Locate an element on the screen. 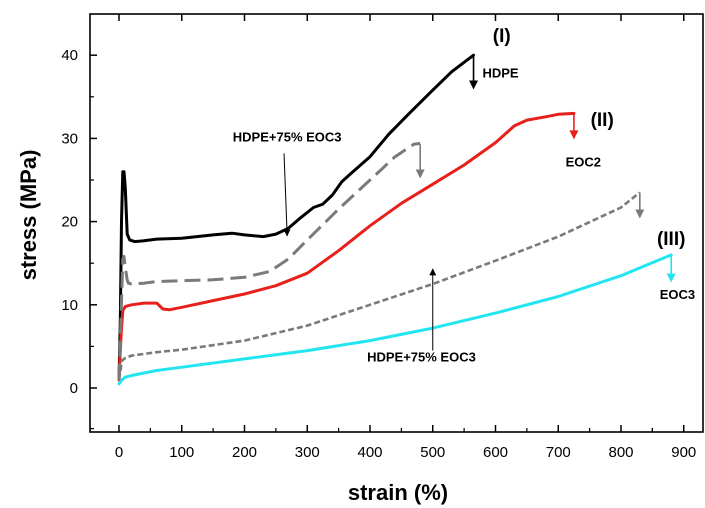 This screenshot has width=705, height=508. y-tick-label: 40 is located at coordinates (69, 55).